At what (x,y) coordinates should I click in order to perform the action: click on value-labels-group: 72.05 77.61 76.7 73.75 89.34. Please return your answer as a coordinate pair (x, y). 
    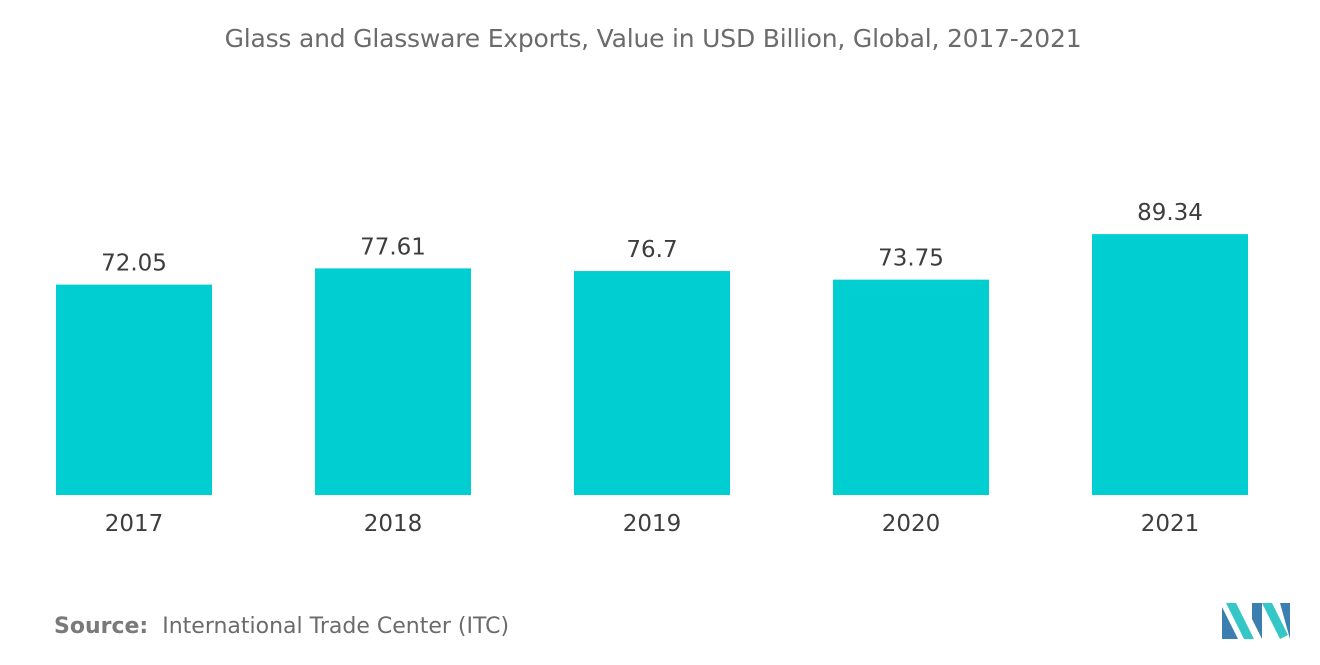
    Looking at the image, I should click on (652, 238).